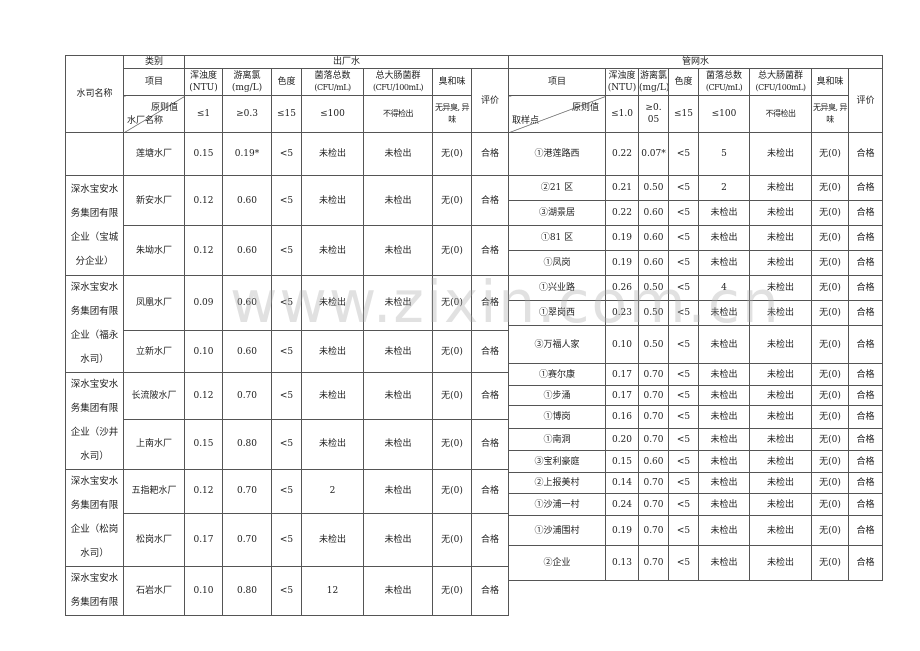 Image resolution: width=920 pixels, height=651 pixels. I want to click on column-limit: 无异臭, 异味, so click(452, 114).